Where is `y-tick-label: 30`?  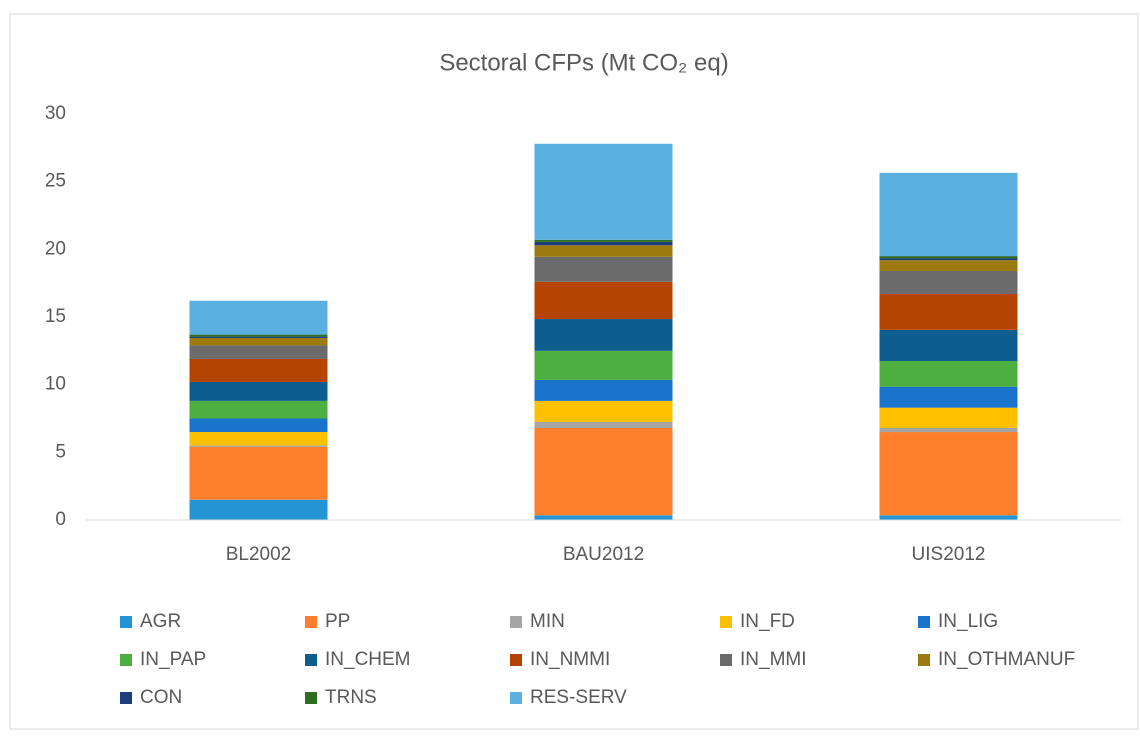
y-tick-label: 30 is located at coordinates (55, 113).